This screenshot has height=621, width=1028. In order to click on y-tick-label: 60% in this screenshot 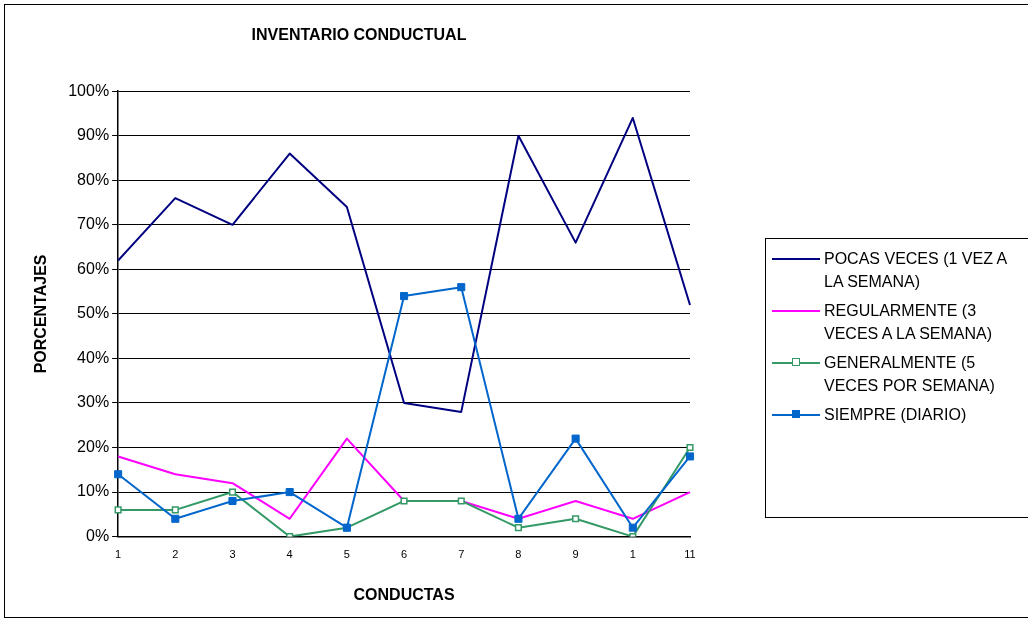, I will do `click(93, 268)`.